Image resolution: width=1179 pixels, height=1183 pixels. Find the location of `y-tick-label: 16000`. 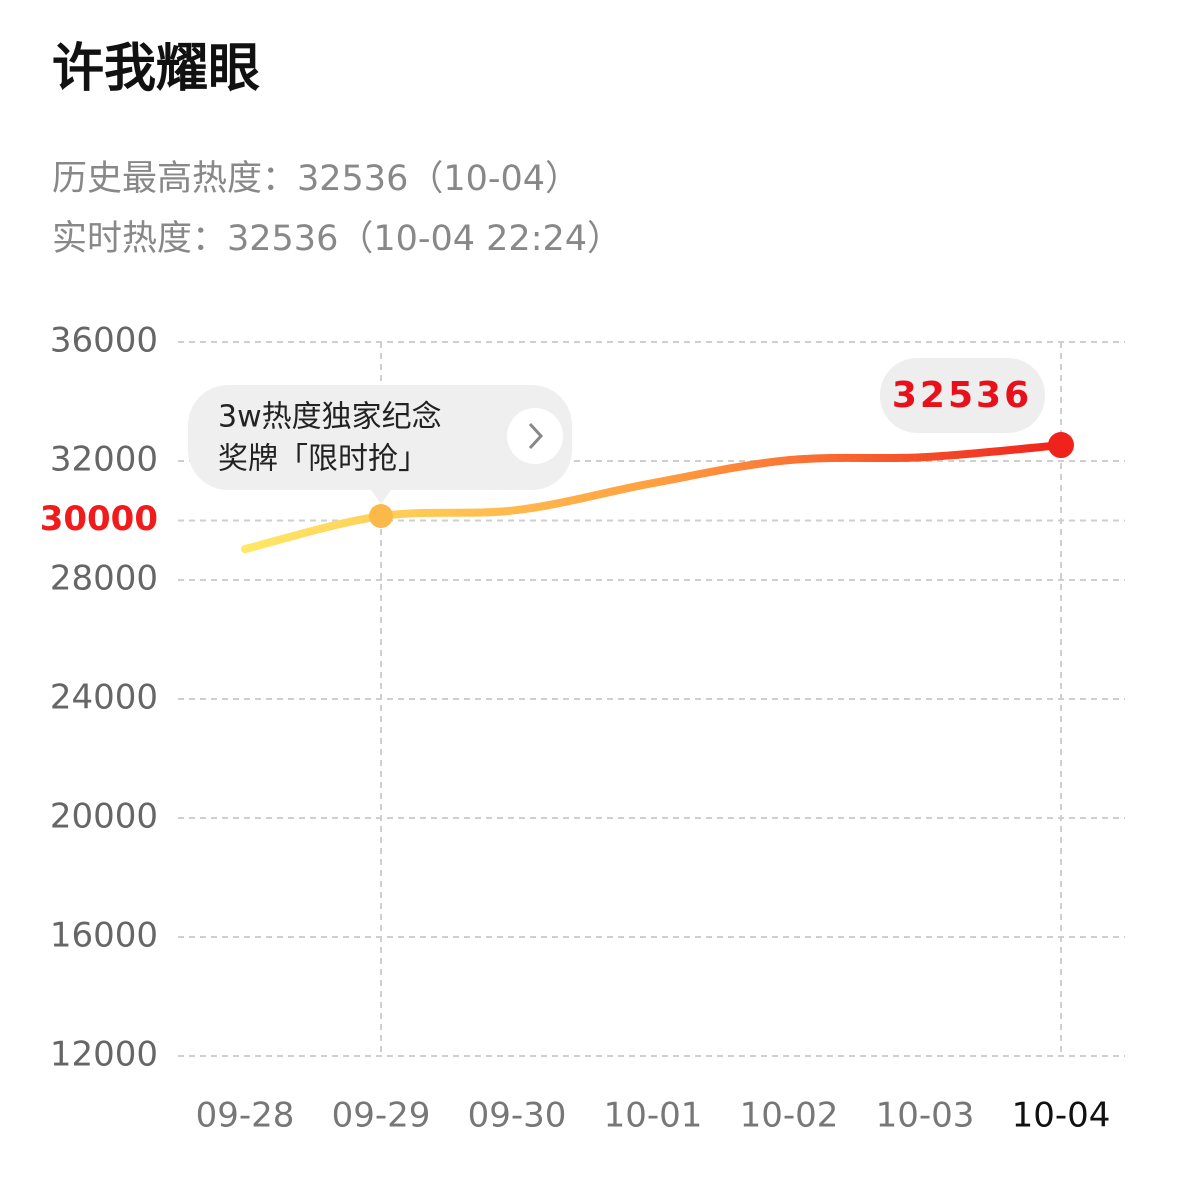

y-tick-label: 16000 is located at coordinates (104, 936).